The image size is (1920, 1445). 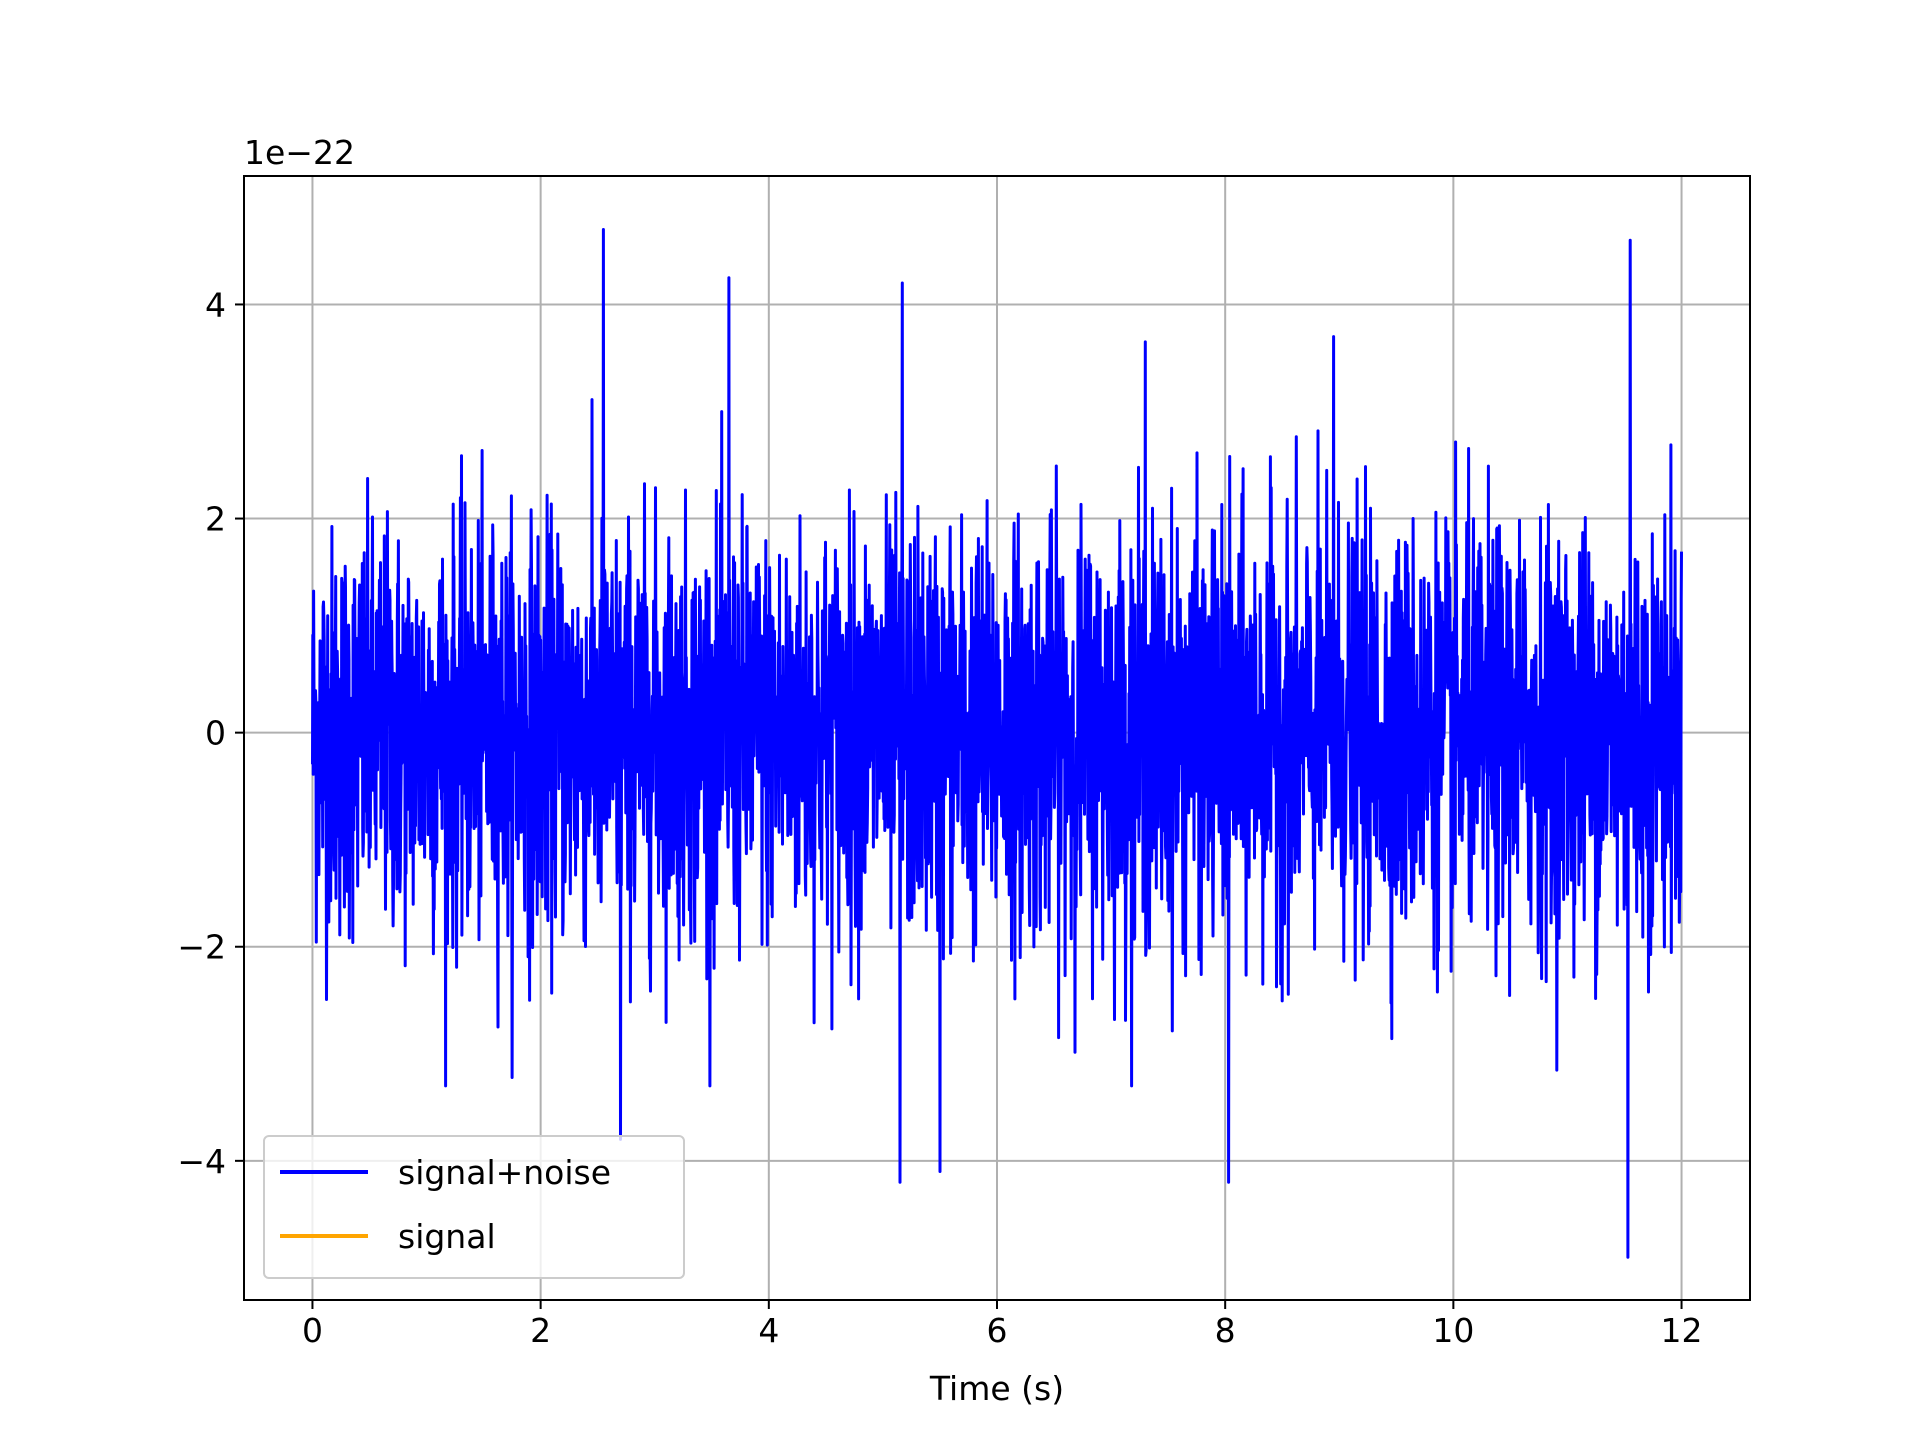 I want to click on y-tick-label: −4, so click(x=201, y=1161).